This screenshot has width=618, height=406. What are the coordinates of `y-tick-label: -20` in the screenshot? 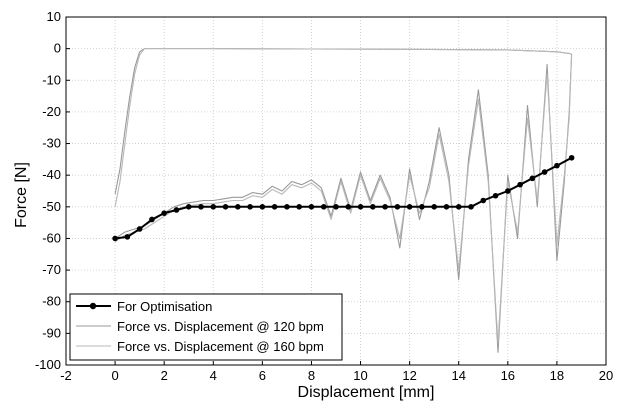 It's located at (51, 111).